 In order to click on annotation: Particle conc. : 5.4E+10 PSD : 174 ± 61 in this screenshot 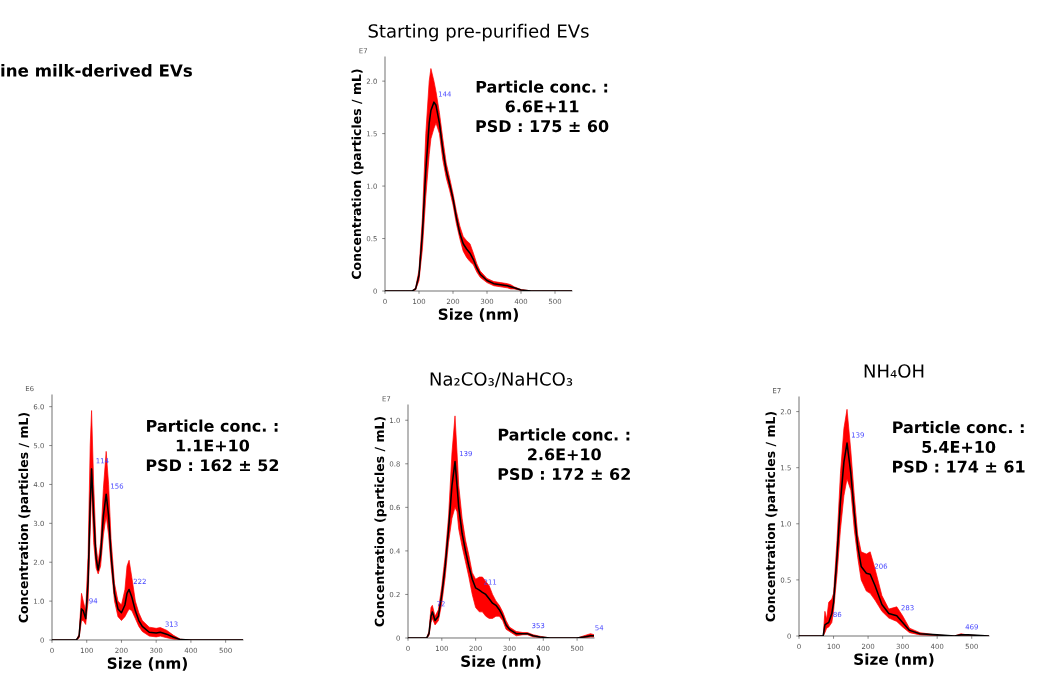, I will do `click(959, 446)`.